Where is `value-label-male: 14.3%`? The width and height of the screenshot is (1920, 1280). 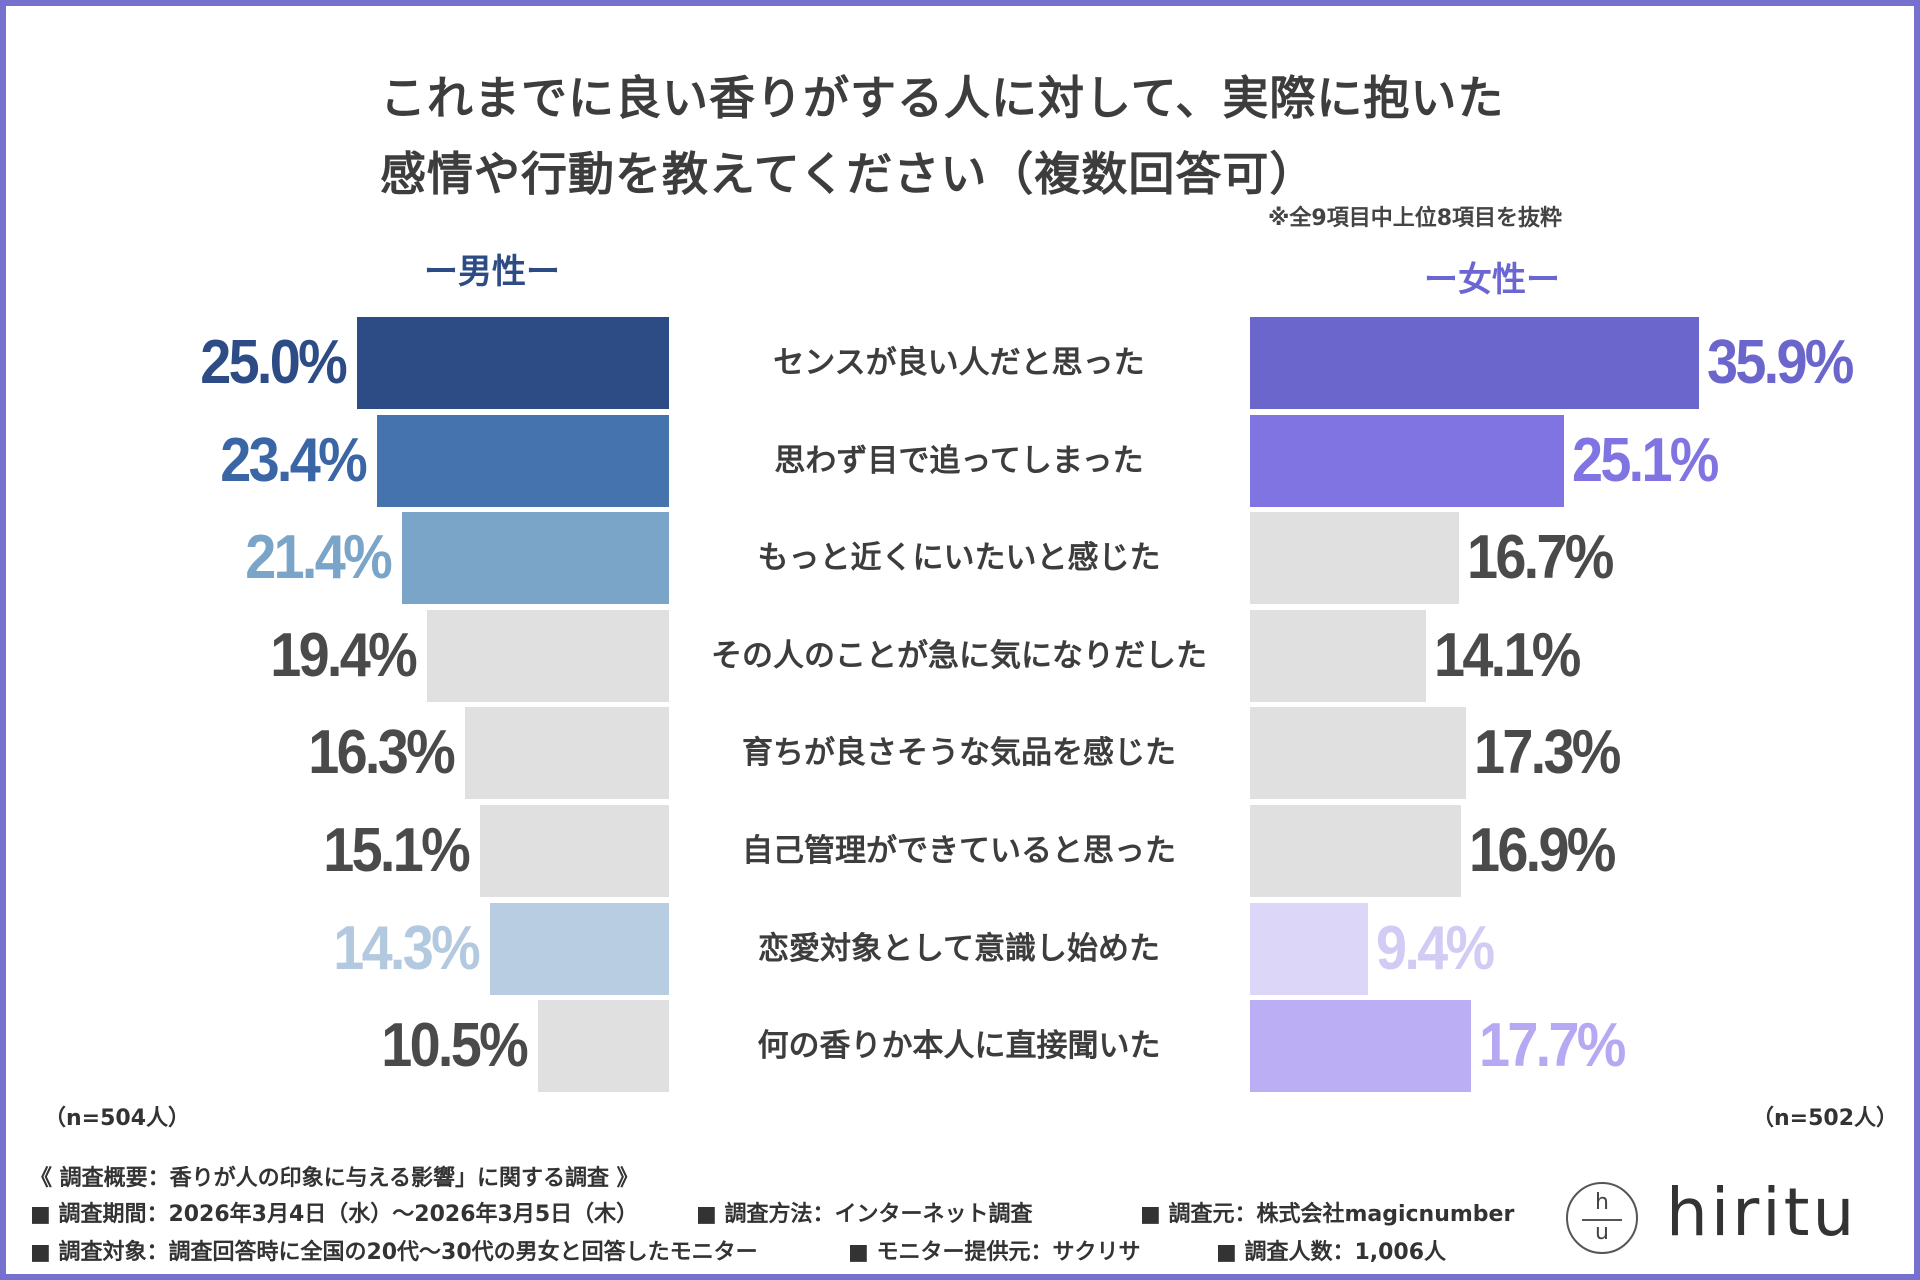
value-label-male: 14.3% is located at coordinates (407, 948).